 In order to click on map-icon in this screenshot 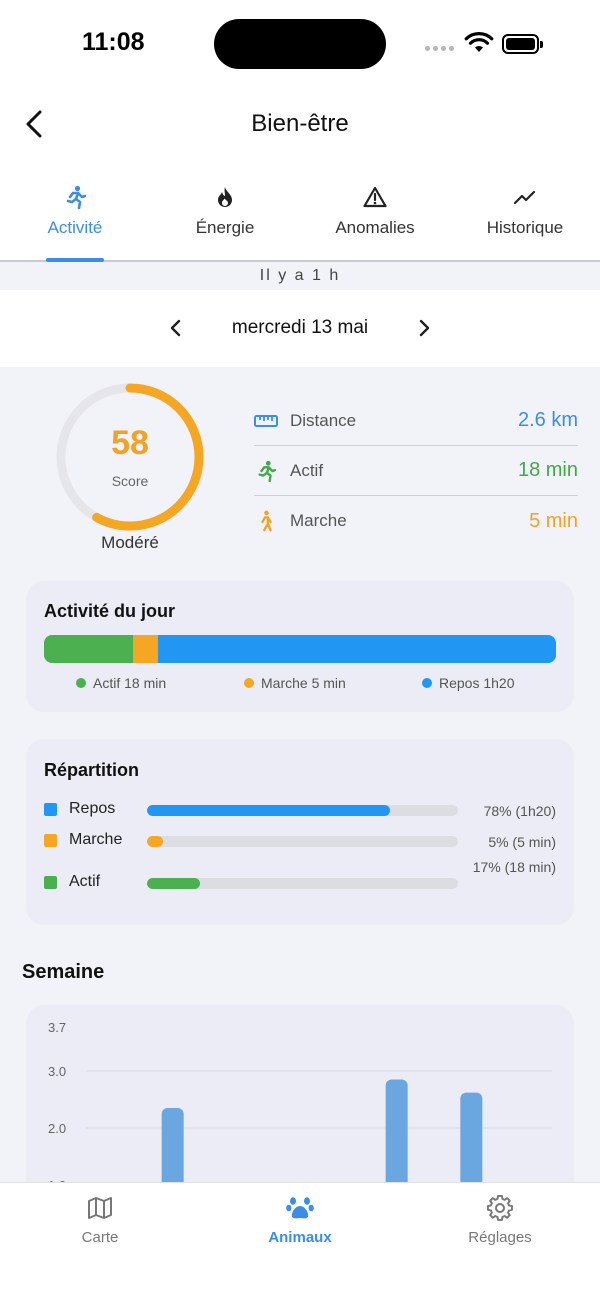, I will do `click(100, 1208)`.